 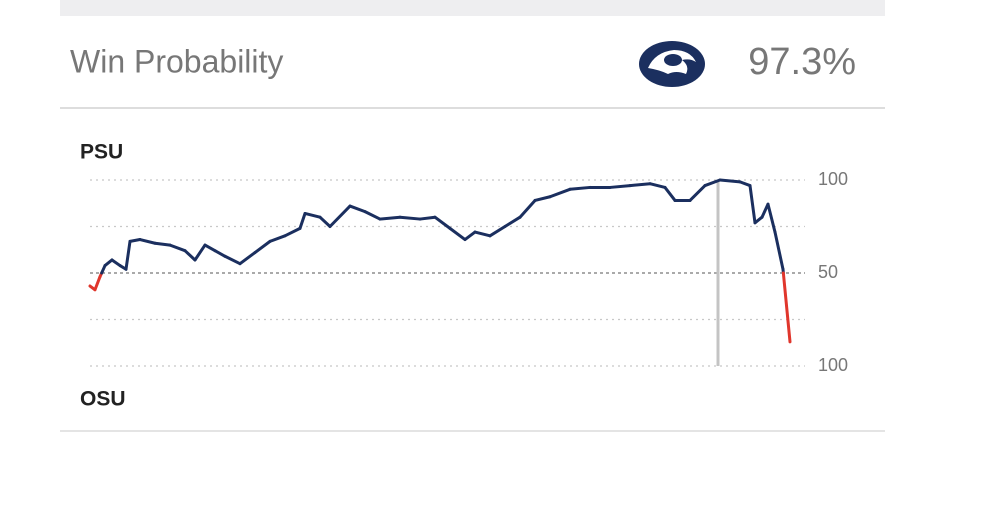 I want to click on top-label: PSU, so click(x=101, y=152).